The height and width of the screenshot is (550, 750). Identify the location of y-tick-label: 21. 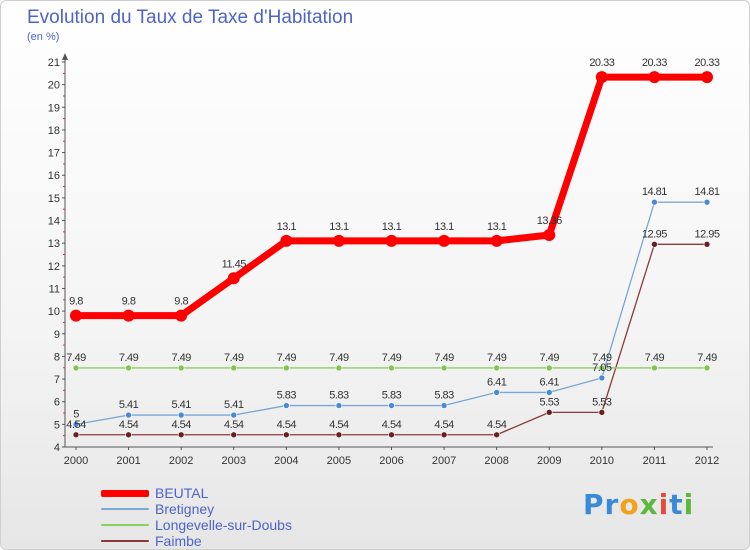
(54, 63).